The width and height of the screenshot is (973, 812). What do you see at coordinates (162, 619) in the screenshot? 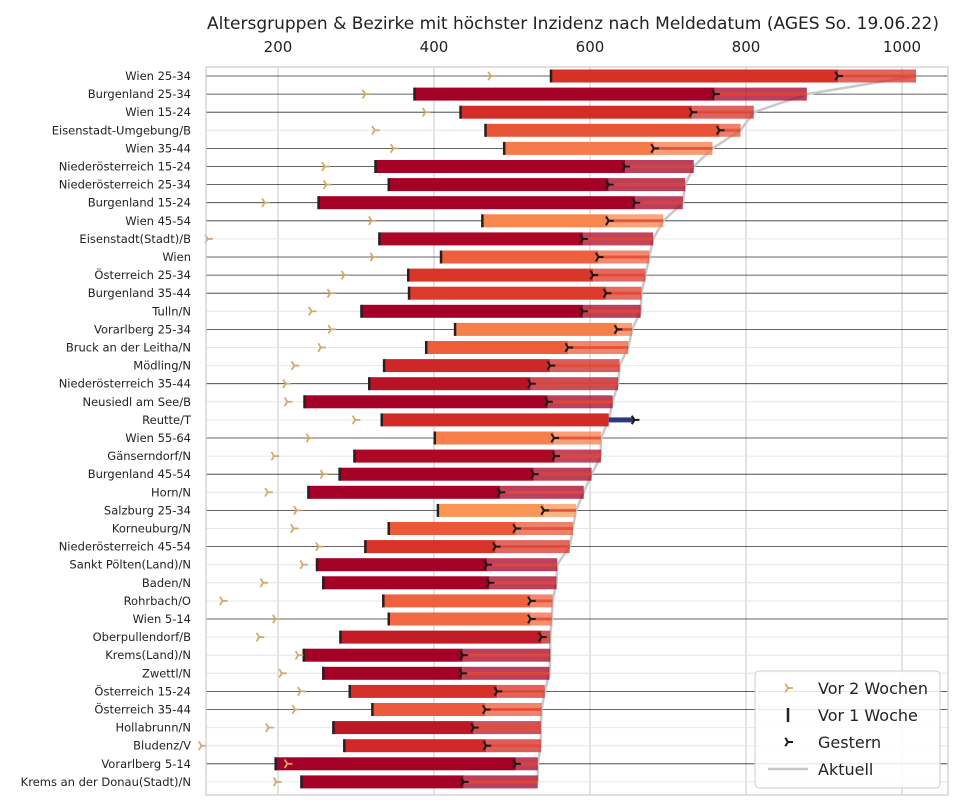
I see `y-tick-label: Wien 5-14` at bounding box center [162, 619].